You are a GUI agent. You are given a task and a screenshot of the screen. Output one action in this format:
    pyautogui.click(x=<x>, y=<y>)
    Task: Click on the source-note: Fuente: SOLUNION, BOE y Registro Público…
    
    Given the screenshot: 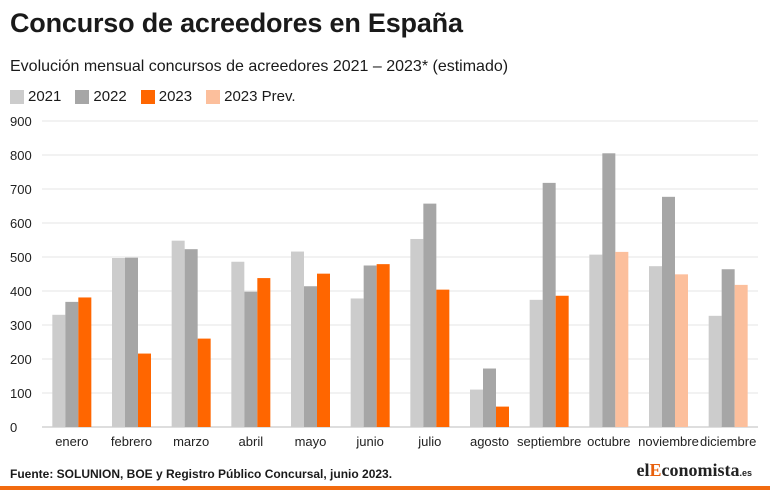 What is the action you would take?
    pyautogui.click(x=201, y=474)
    